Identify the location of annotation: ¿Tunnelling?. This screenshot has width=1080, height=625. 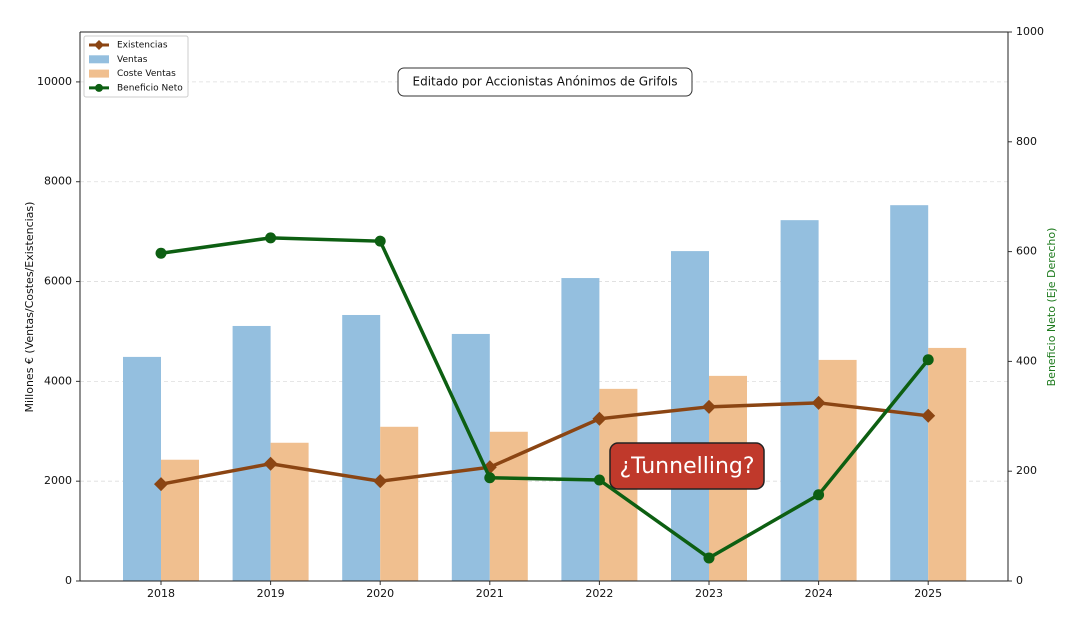
(686, 466).